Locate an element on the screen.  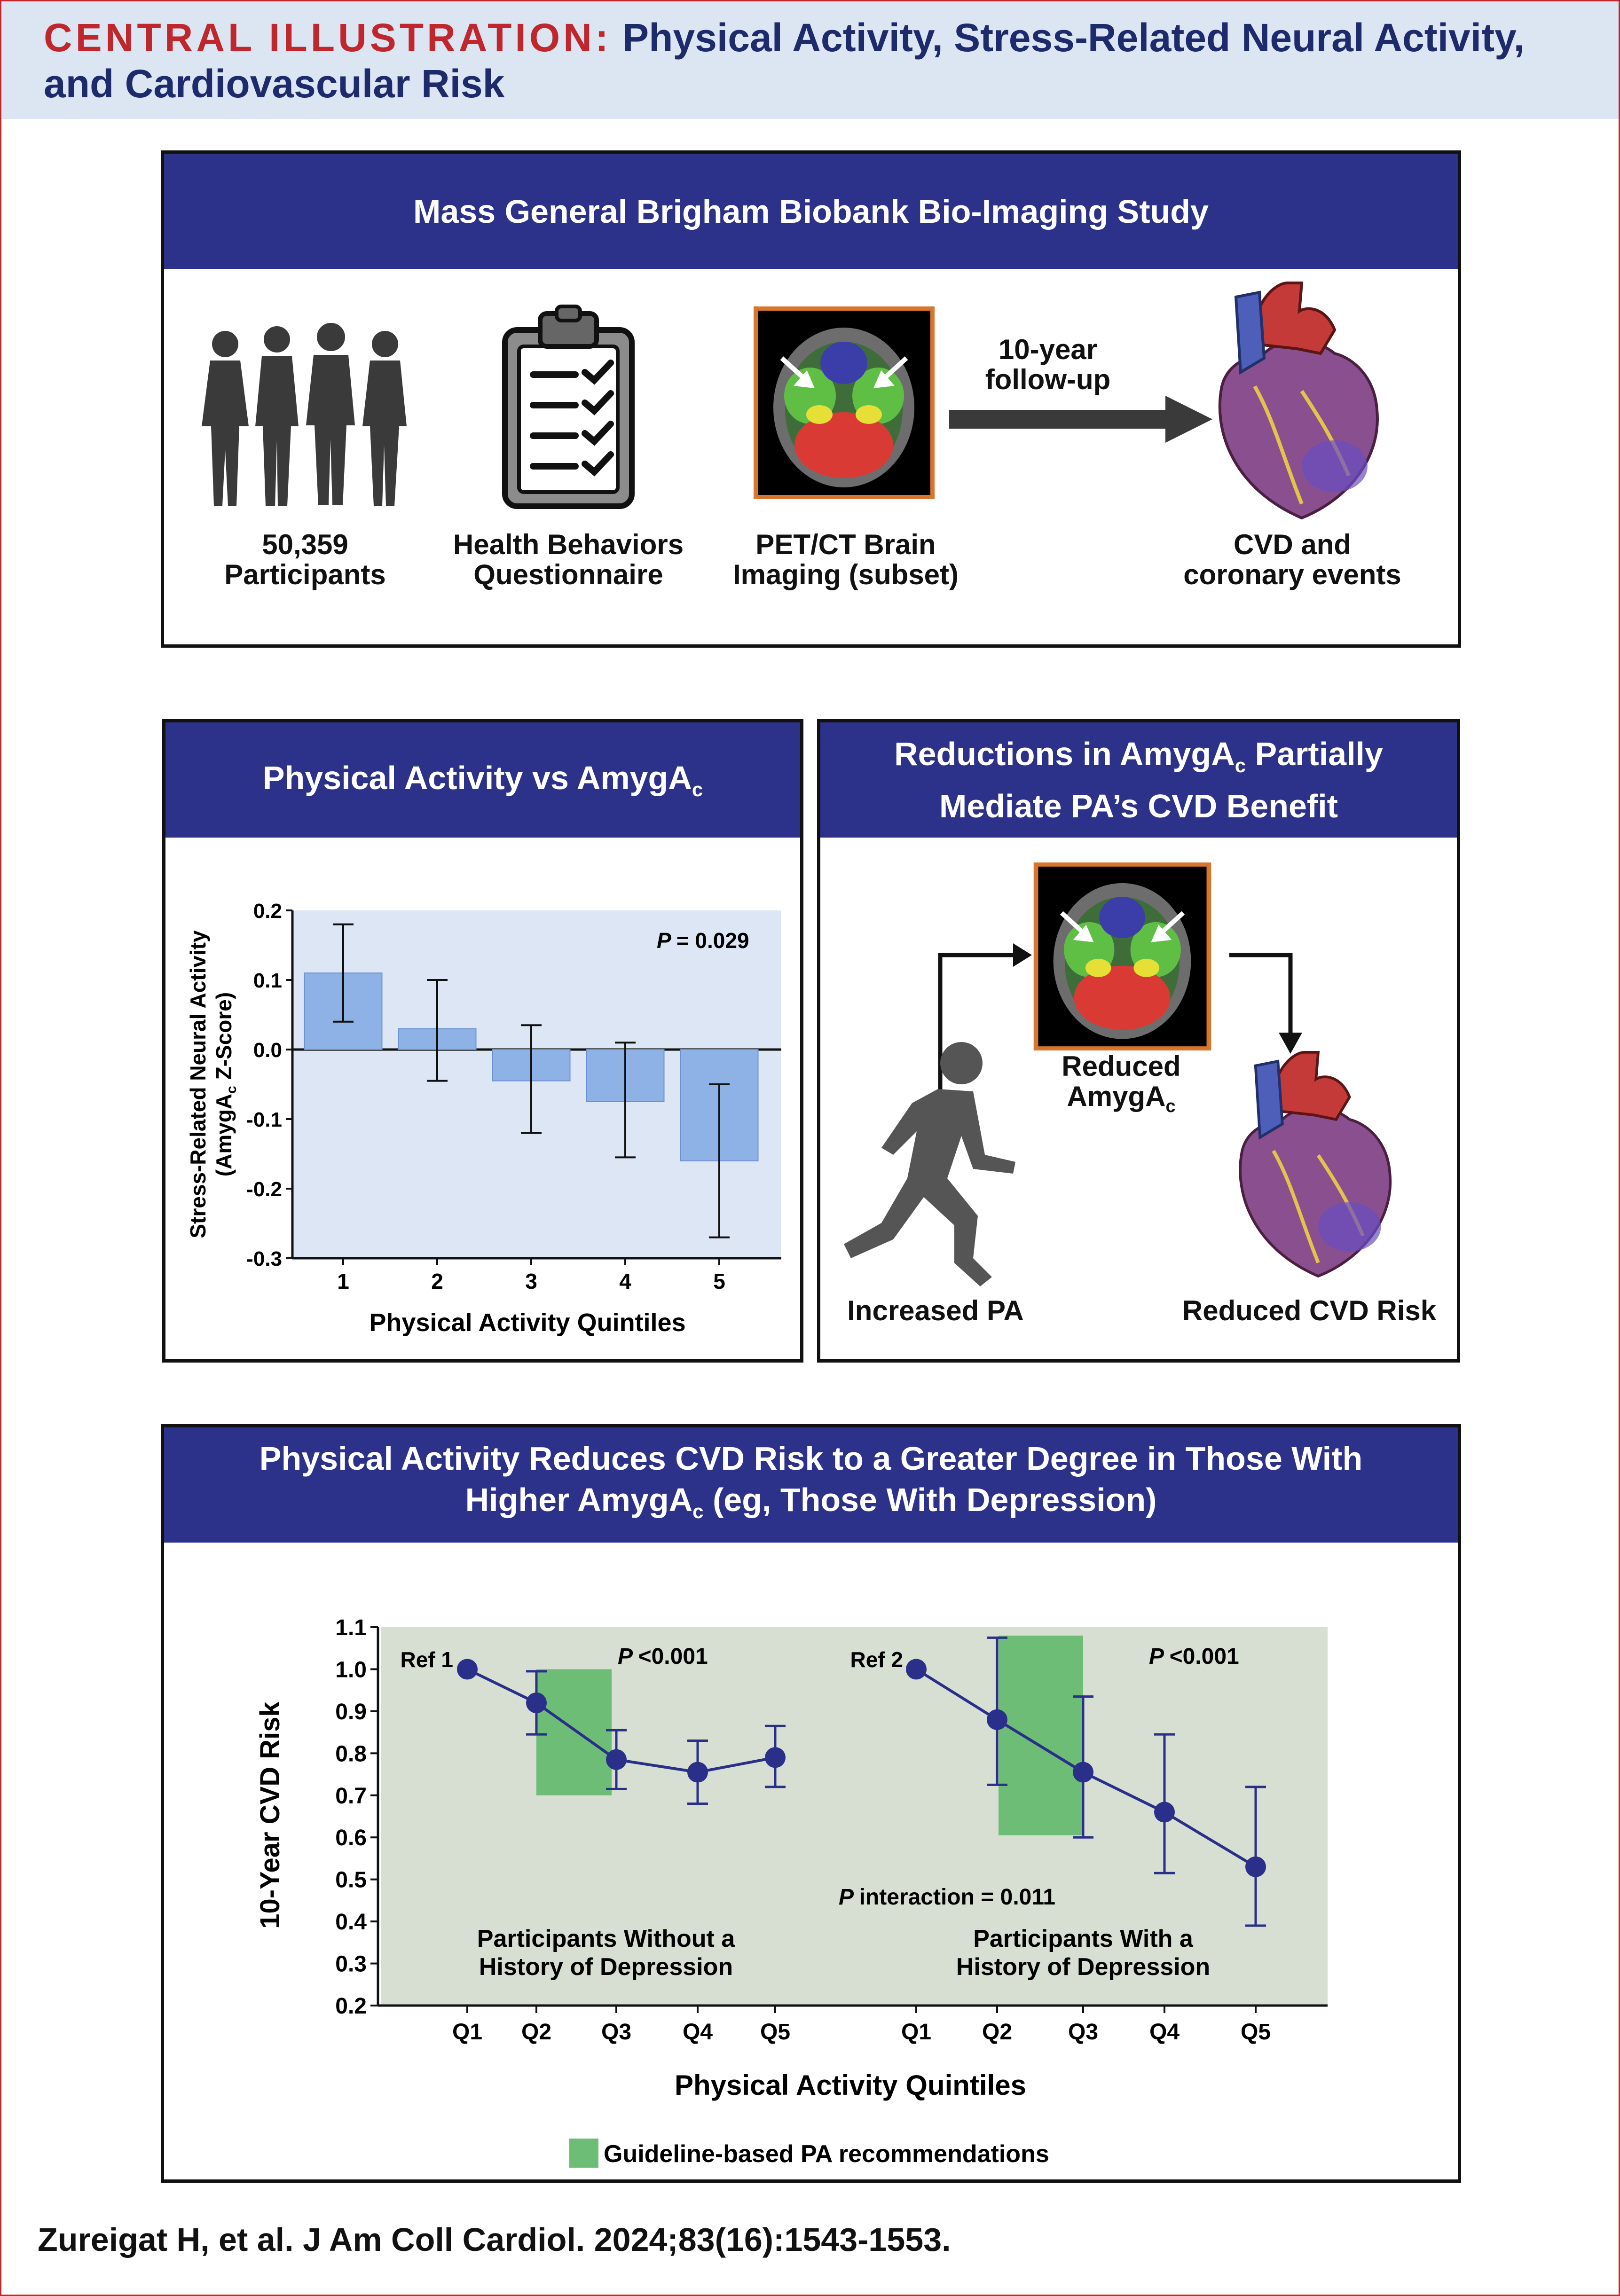
participants-label: 50,359 Participants is located at coordinates (305, 560).